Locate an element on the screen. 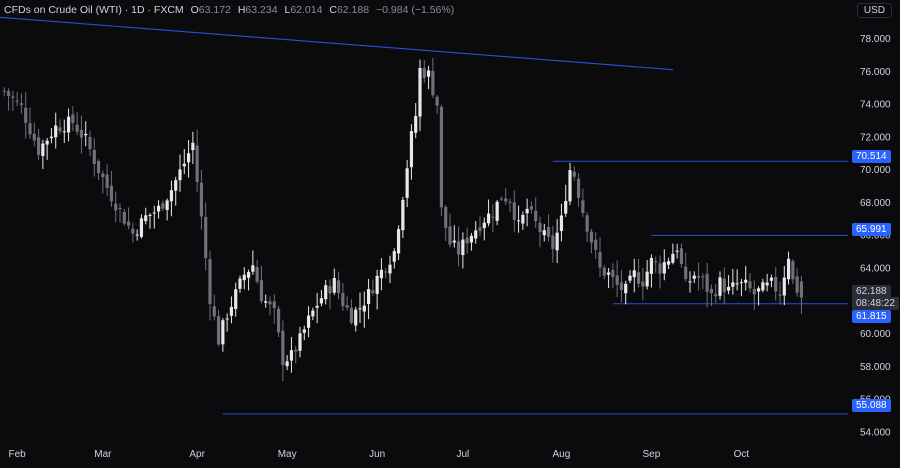 The height and width of the screenshot is (468, 900). x-tick-label: Jul is located at coordinates (462, 454).